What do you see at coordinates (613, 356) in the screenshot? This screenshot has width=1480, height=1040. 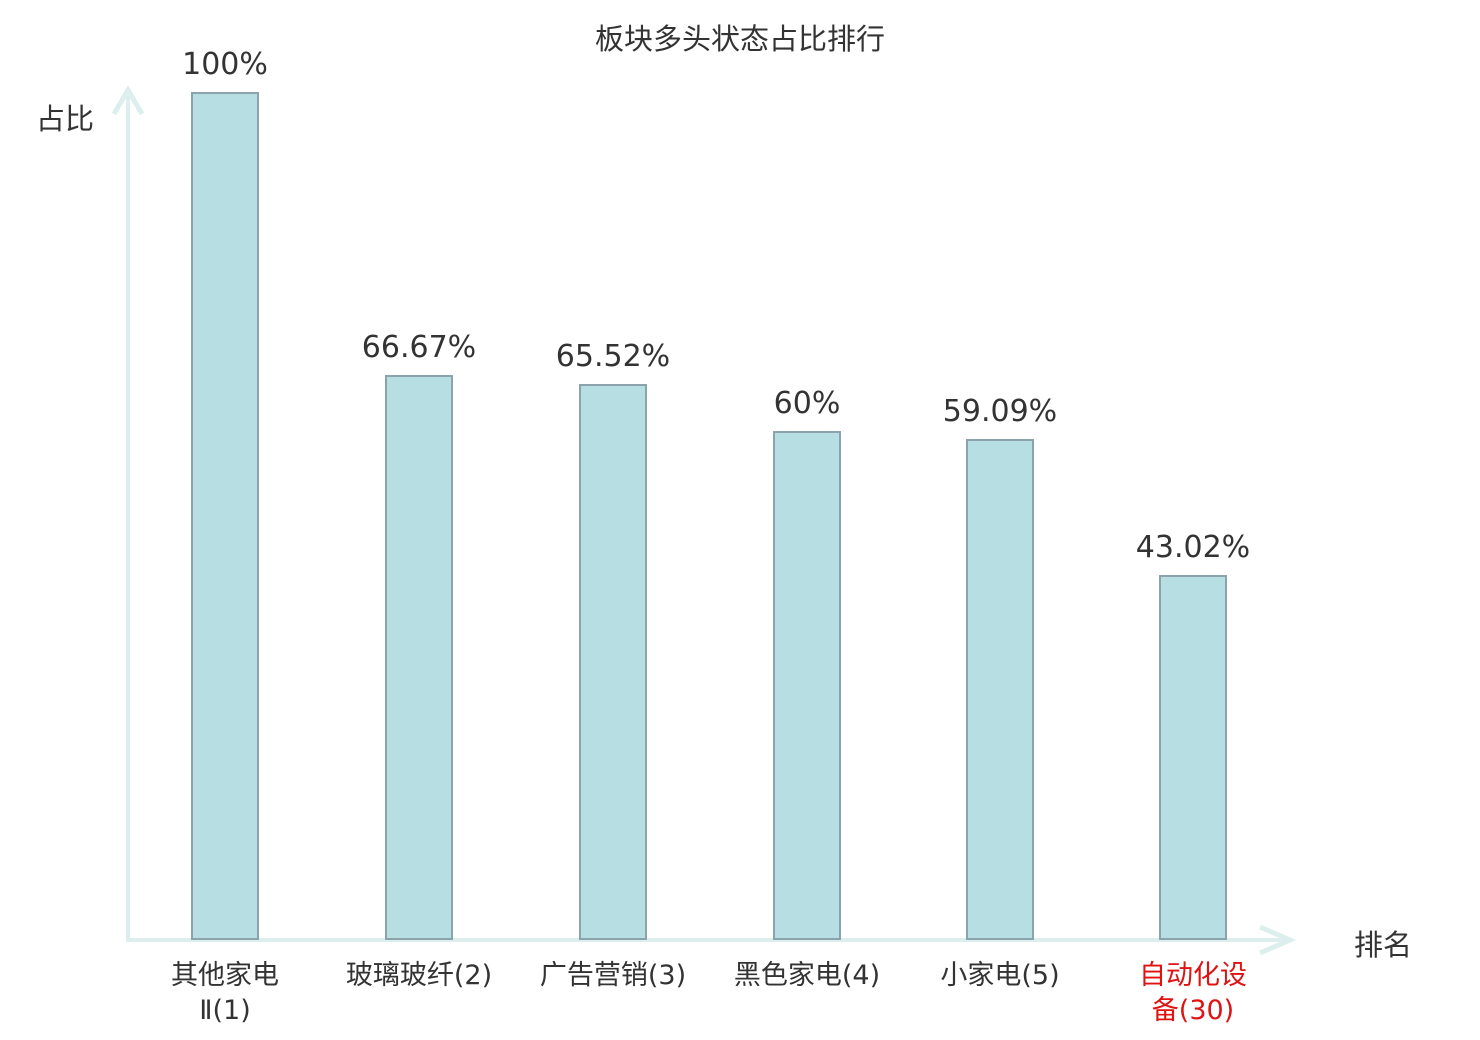 I see `bar-value-label: 65.52%` at bounding box center [613, 356].